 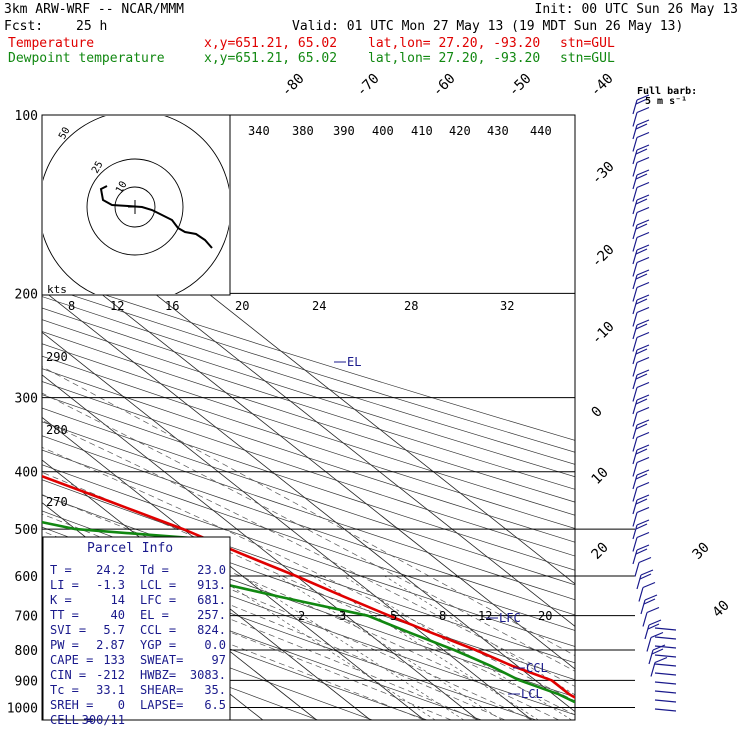 I want to click on parcel-info-cell: SHEAR=, so click(x=161, y=690).